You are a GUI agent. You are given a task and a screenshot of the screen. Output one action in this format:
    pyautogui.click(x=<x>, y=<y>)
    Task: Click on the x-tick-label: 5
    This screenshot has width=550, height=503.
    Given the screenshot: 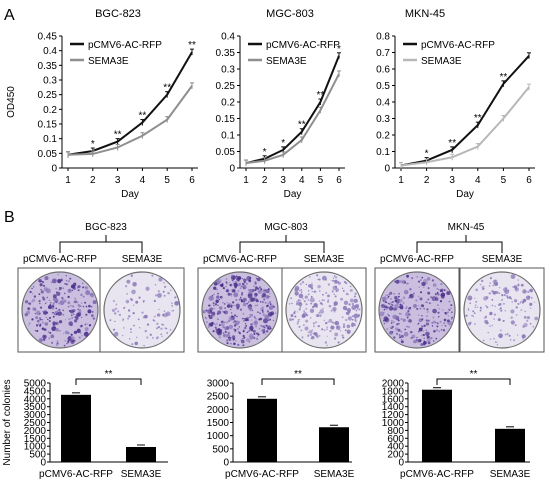 What is the action you would take?
    pyautogui.click(x=167, y=180)
    